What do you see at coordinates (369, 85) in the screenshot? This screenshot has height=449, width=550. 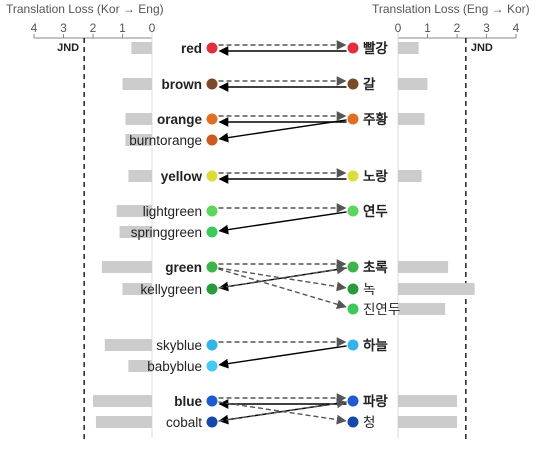 I see `kor-label-2: 갈` at bounding box center [369, 85].